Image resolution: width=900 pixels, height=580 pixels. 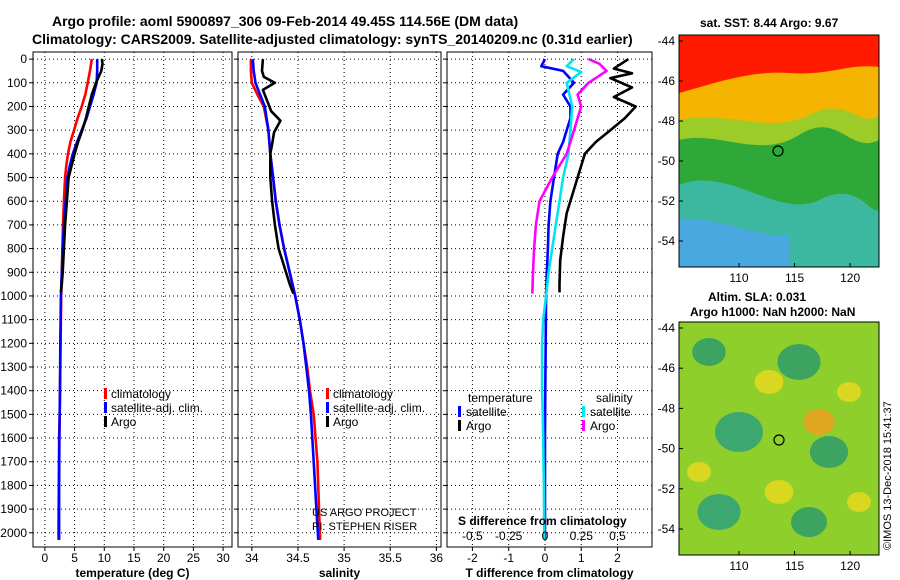 What do you see at coordinates (667, 408) in the screenshot?
I see `map-y-tick-label: -48` at bounding box center [667, 408].